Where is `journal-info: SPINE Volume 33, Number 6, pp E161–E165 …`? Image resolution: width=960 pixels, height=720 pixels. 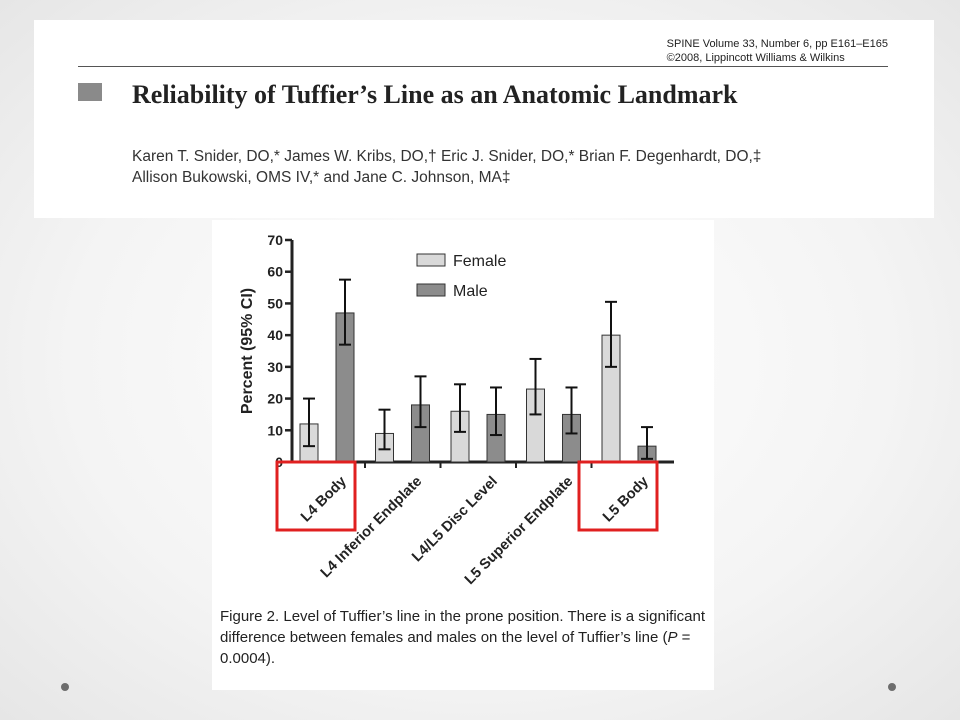
journal-info: SPINE Volume 33, Number 6, pp E161–E165 … is located at coordinates (777, 51).